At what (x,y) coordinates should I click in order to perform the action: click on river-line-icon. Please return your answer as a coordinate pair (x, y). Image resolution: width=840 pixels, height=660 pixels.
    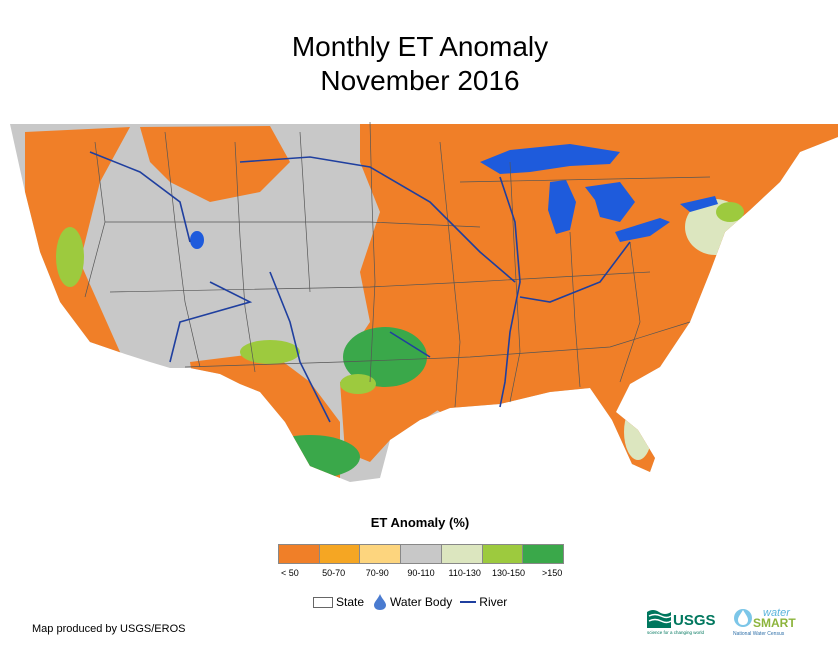
    Looking at the image, I should click on (468, 602).